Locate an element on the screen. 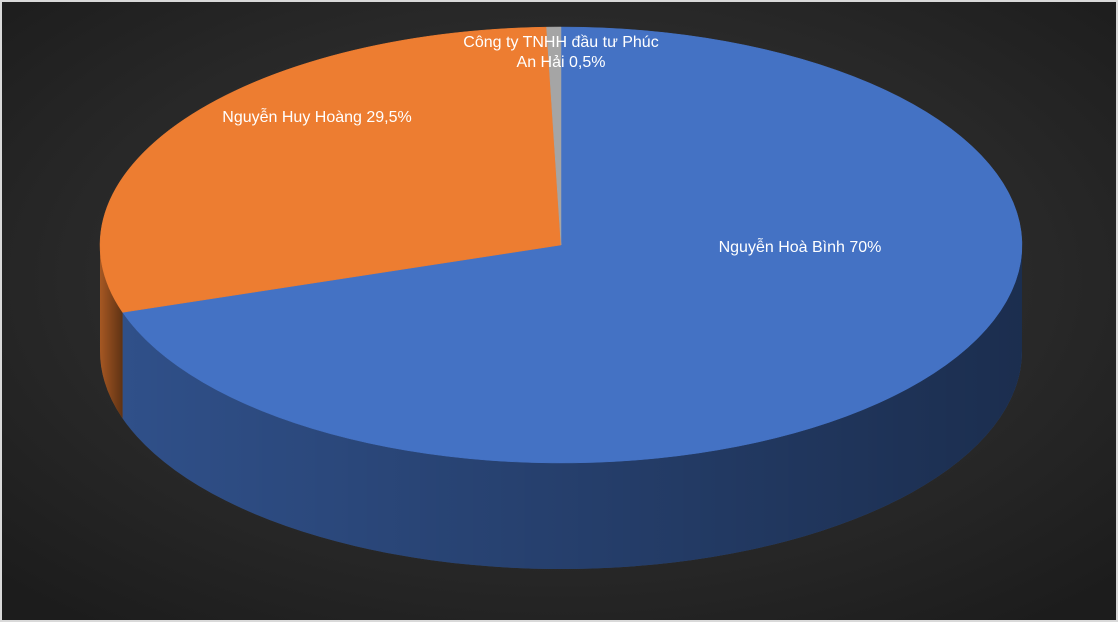  label-value: 29,5% is located at coordinates (389, 117).